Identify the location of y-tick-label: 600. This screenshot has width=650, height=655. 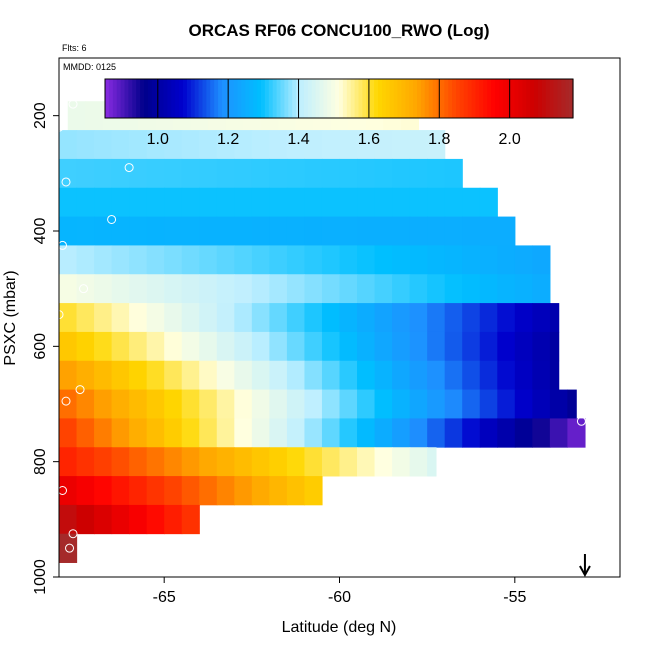
(40, 346).